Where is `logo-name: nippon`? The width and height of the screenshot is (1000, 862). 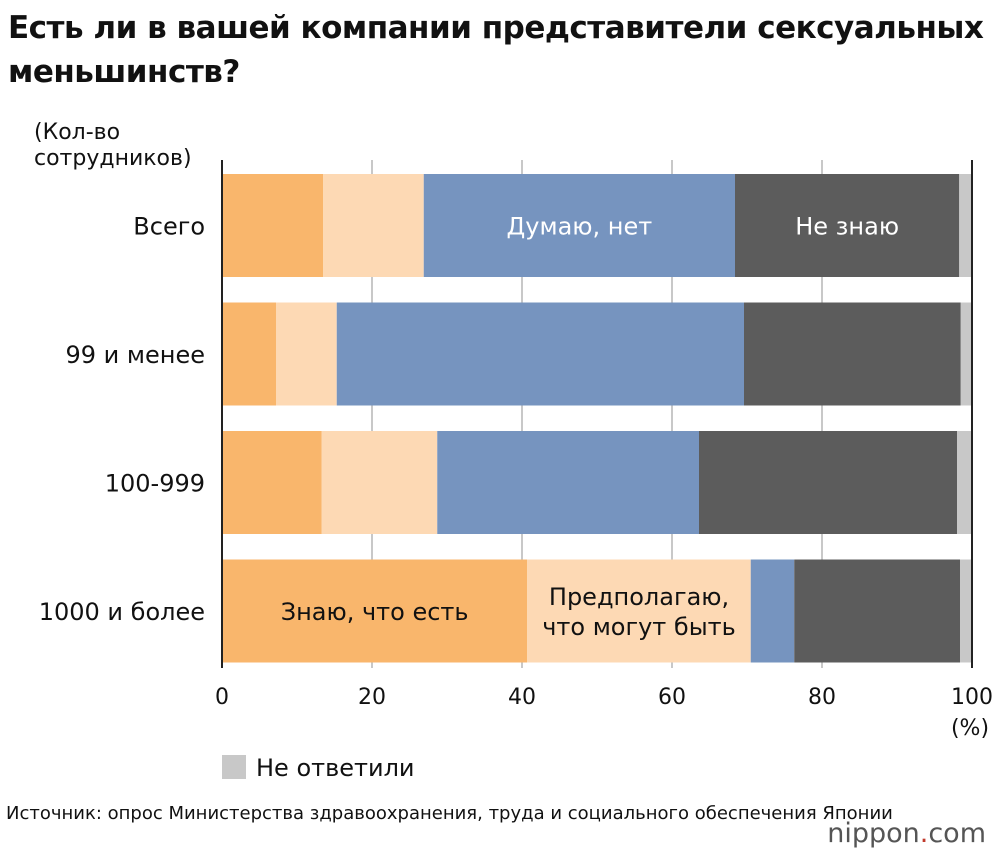
logo-name: nippon is located at coordinates (873, 833).